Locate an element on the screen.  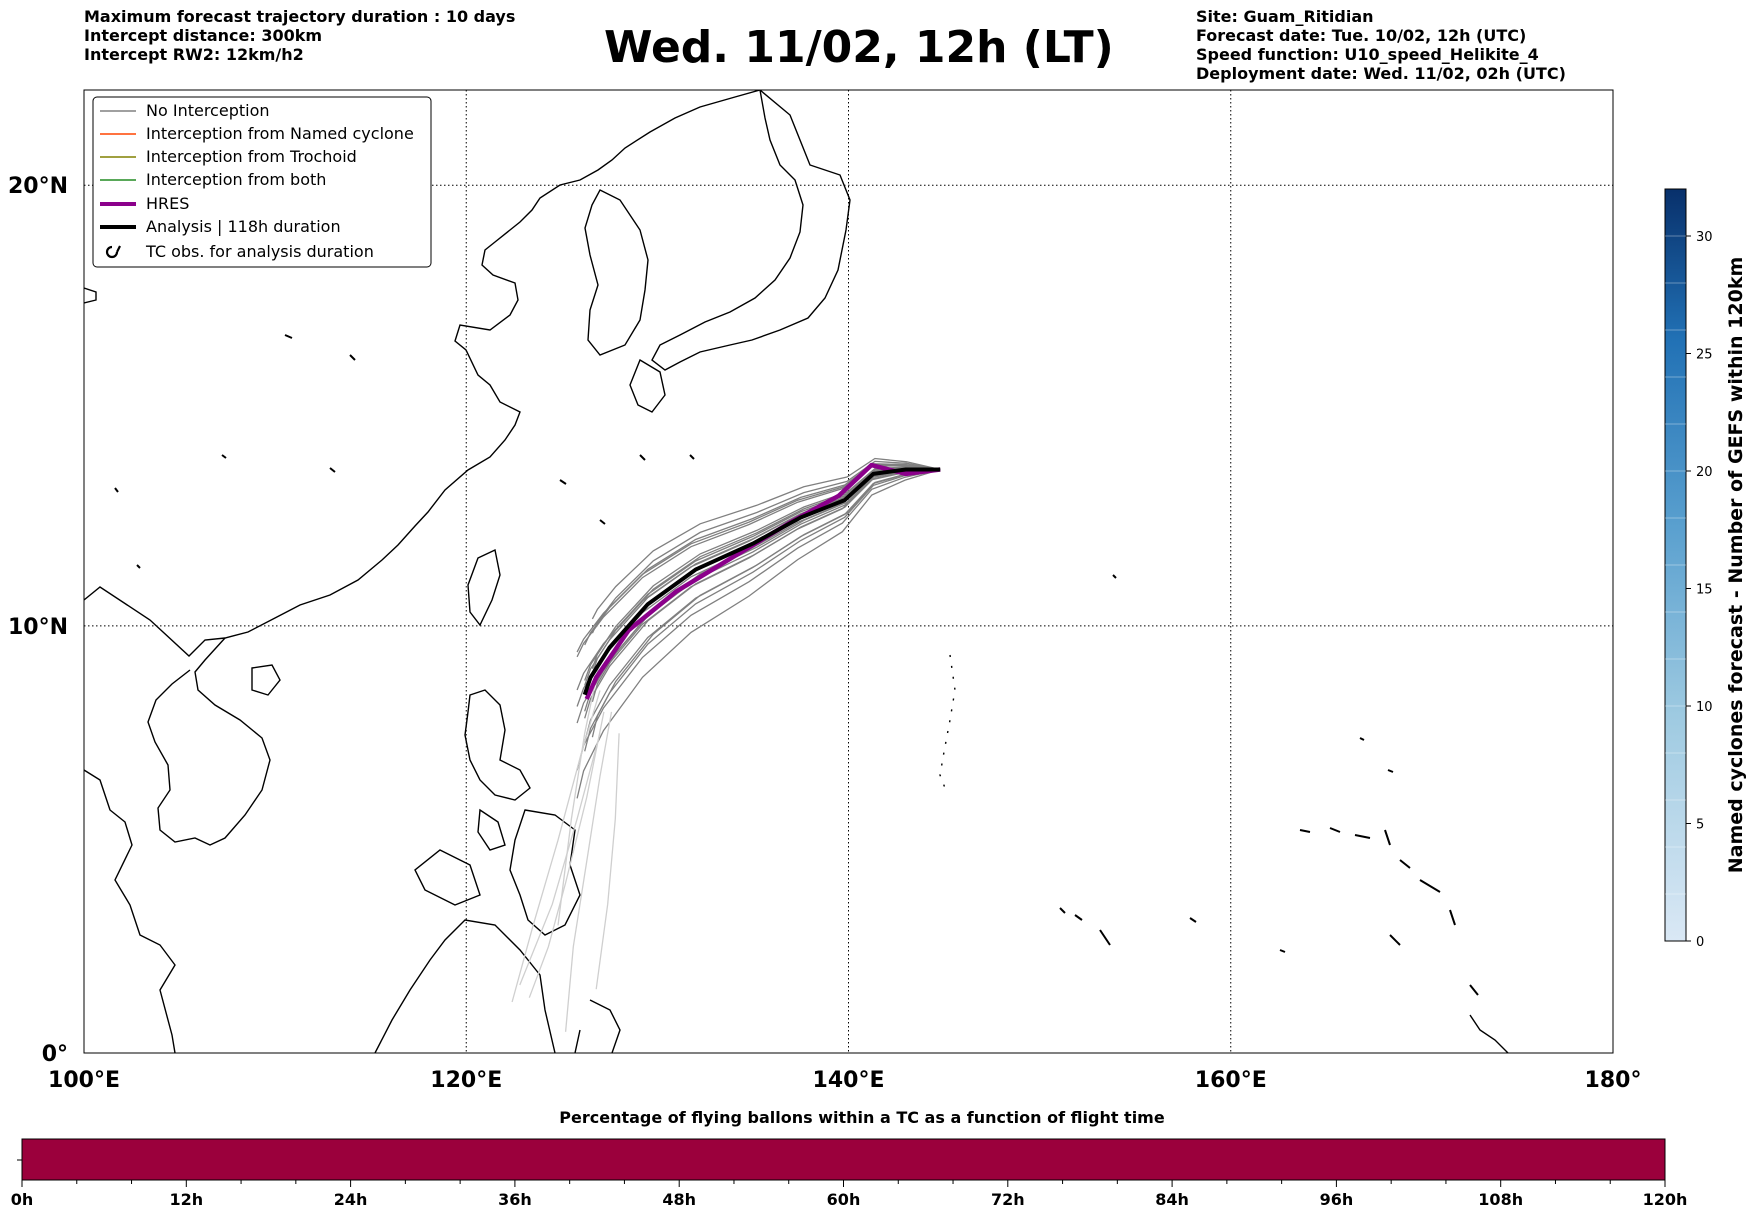
percentage-tick-label: 120h is located at coordinates (1665, 1199).